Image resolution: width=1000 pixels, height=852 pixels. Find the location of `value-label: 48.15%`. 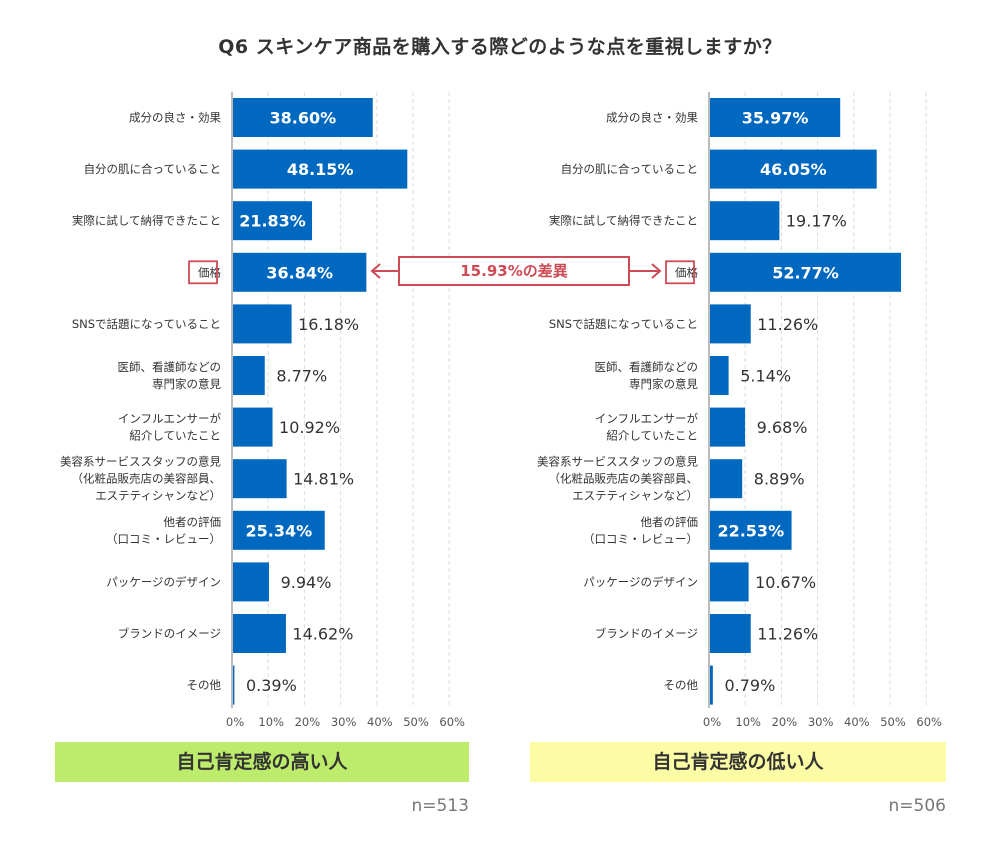

value-label: 48.15% is located at coordinates (320, 169).